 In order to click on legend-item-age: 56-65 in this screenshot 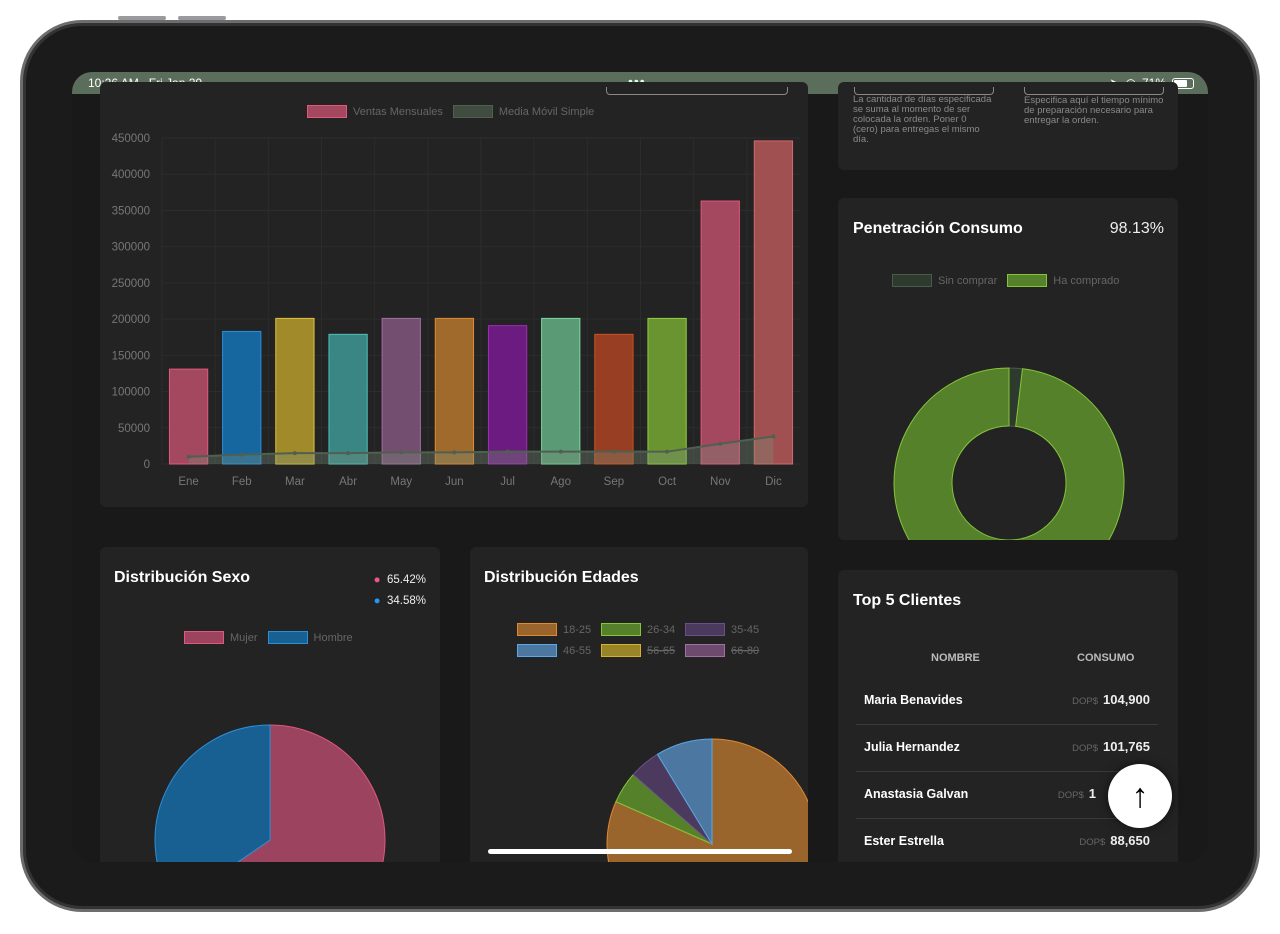, I will do `click(643, 650)`.